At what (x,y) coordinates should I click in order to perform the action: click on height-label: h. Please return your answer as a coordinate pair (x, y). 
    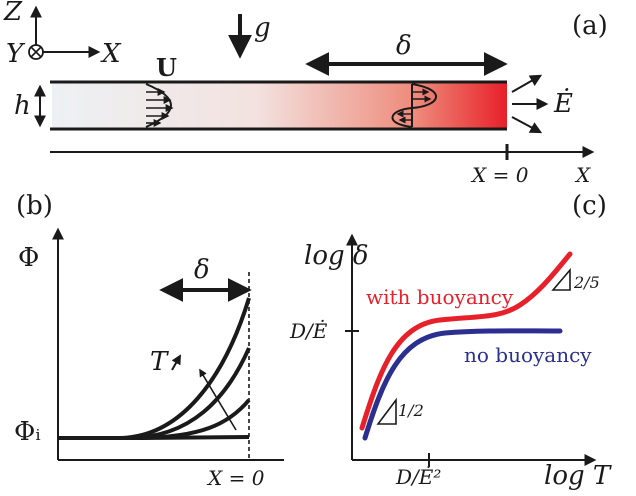
    Looking at the image, I should click on (22, 106).